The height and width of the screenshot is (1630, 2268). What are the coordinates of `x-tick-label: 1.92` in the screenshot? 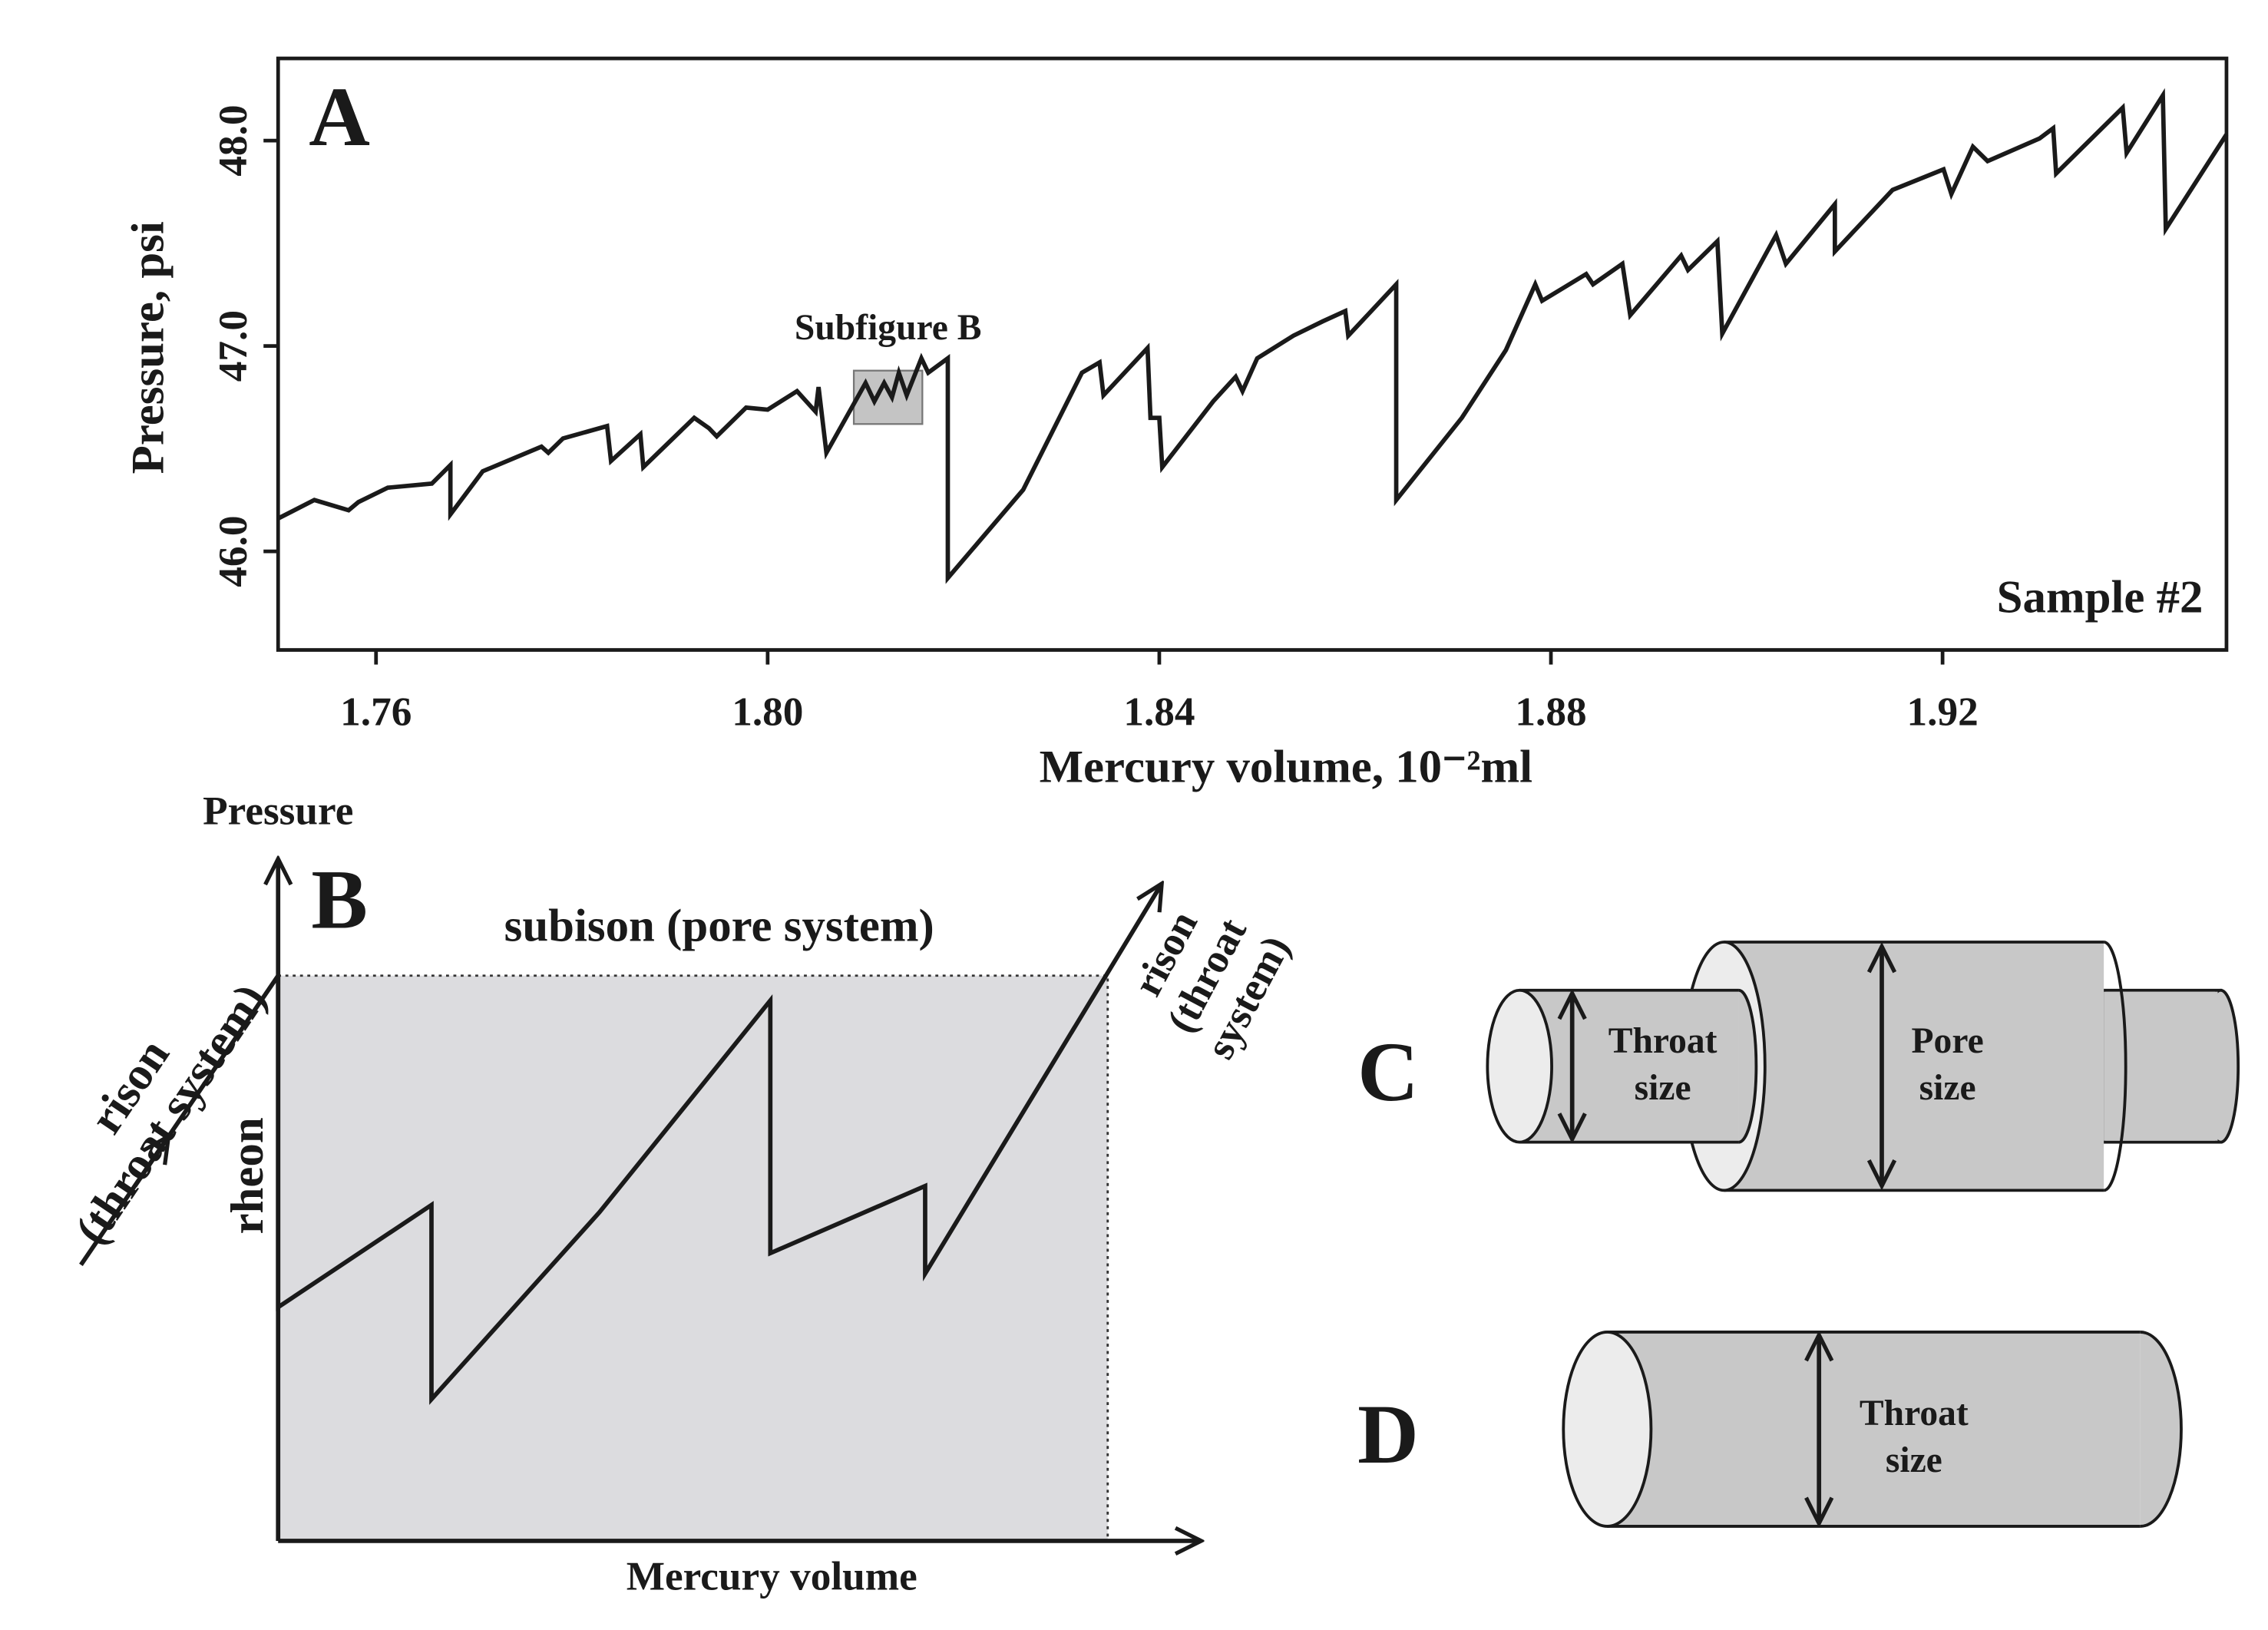 It's located at (1943, 711).